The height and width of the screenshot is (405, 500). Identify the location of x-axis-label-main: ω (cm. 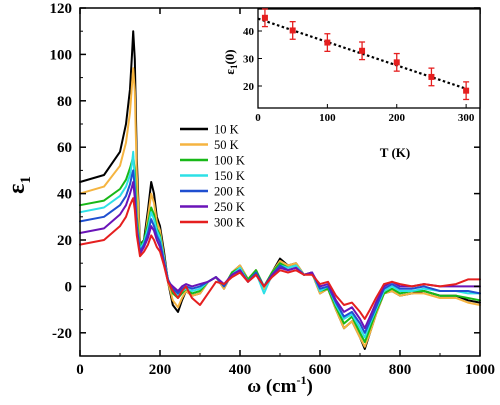
(271, 386).